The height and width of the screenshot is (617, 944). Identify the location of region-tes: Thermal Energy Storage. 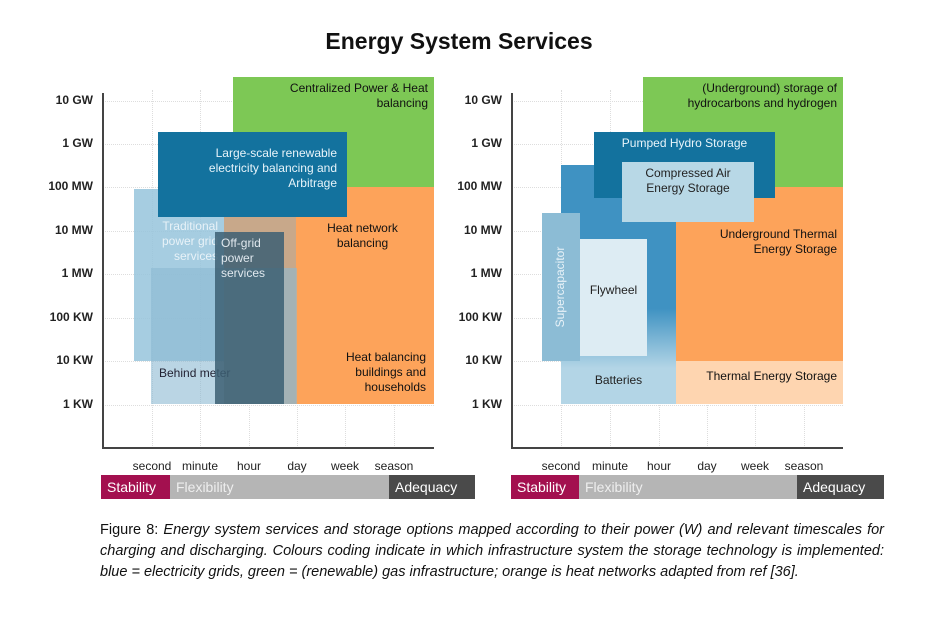
(759, 382).